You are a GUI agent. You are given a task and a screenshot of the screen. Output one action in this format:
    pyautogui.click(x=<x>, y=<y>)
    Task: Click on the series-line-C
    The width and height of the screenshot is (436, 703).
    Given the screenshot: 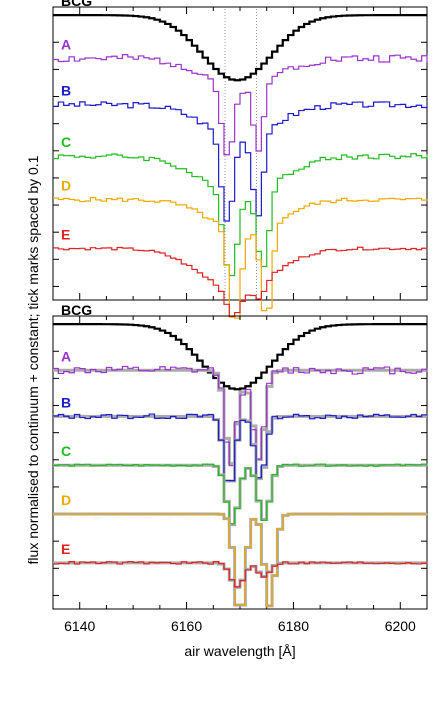 What is the action you would take?
    pyautogui.click(x=240, y=494)
    